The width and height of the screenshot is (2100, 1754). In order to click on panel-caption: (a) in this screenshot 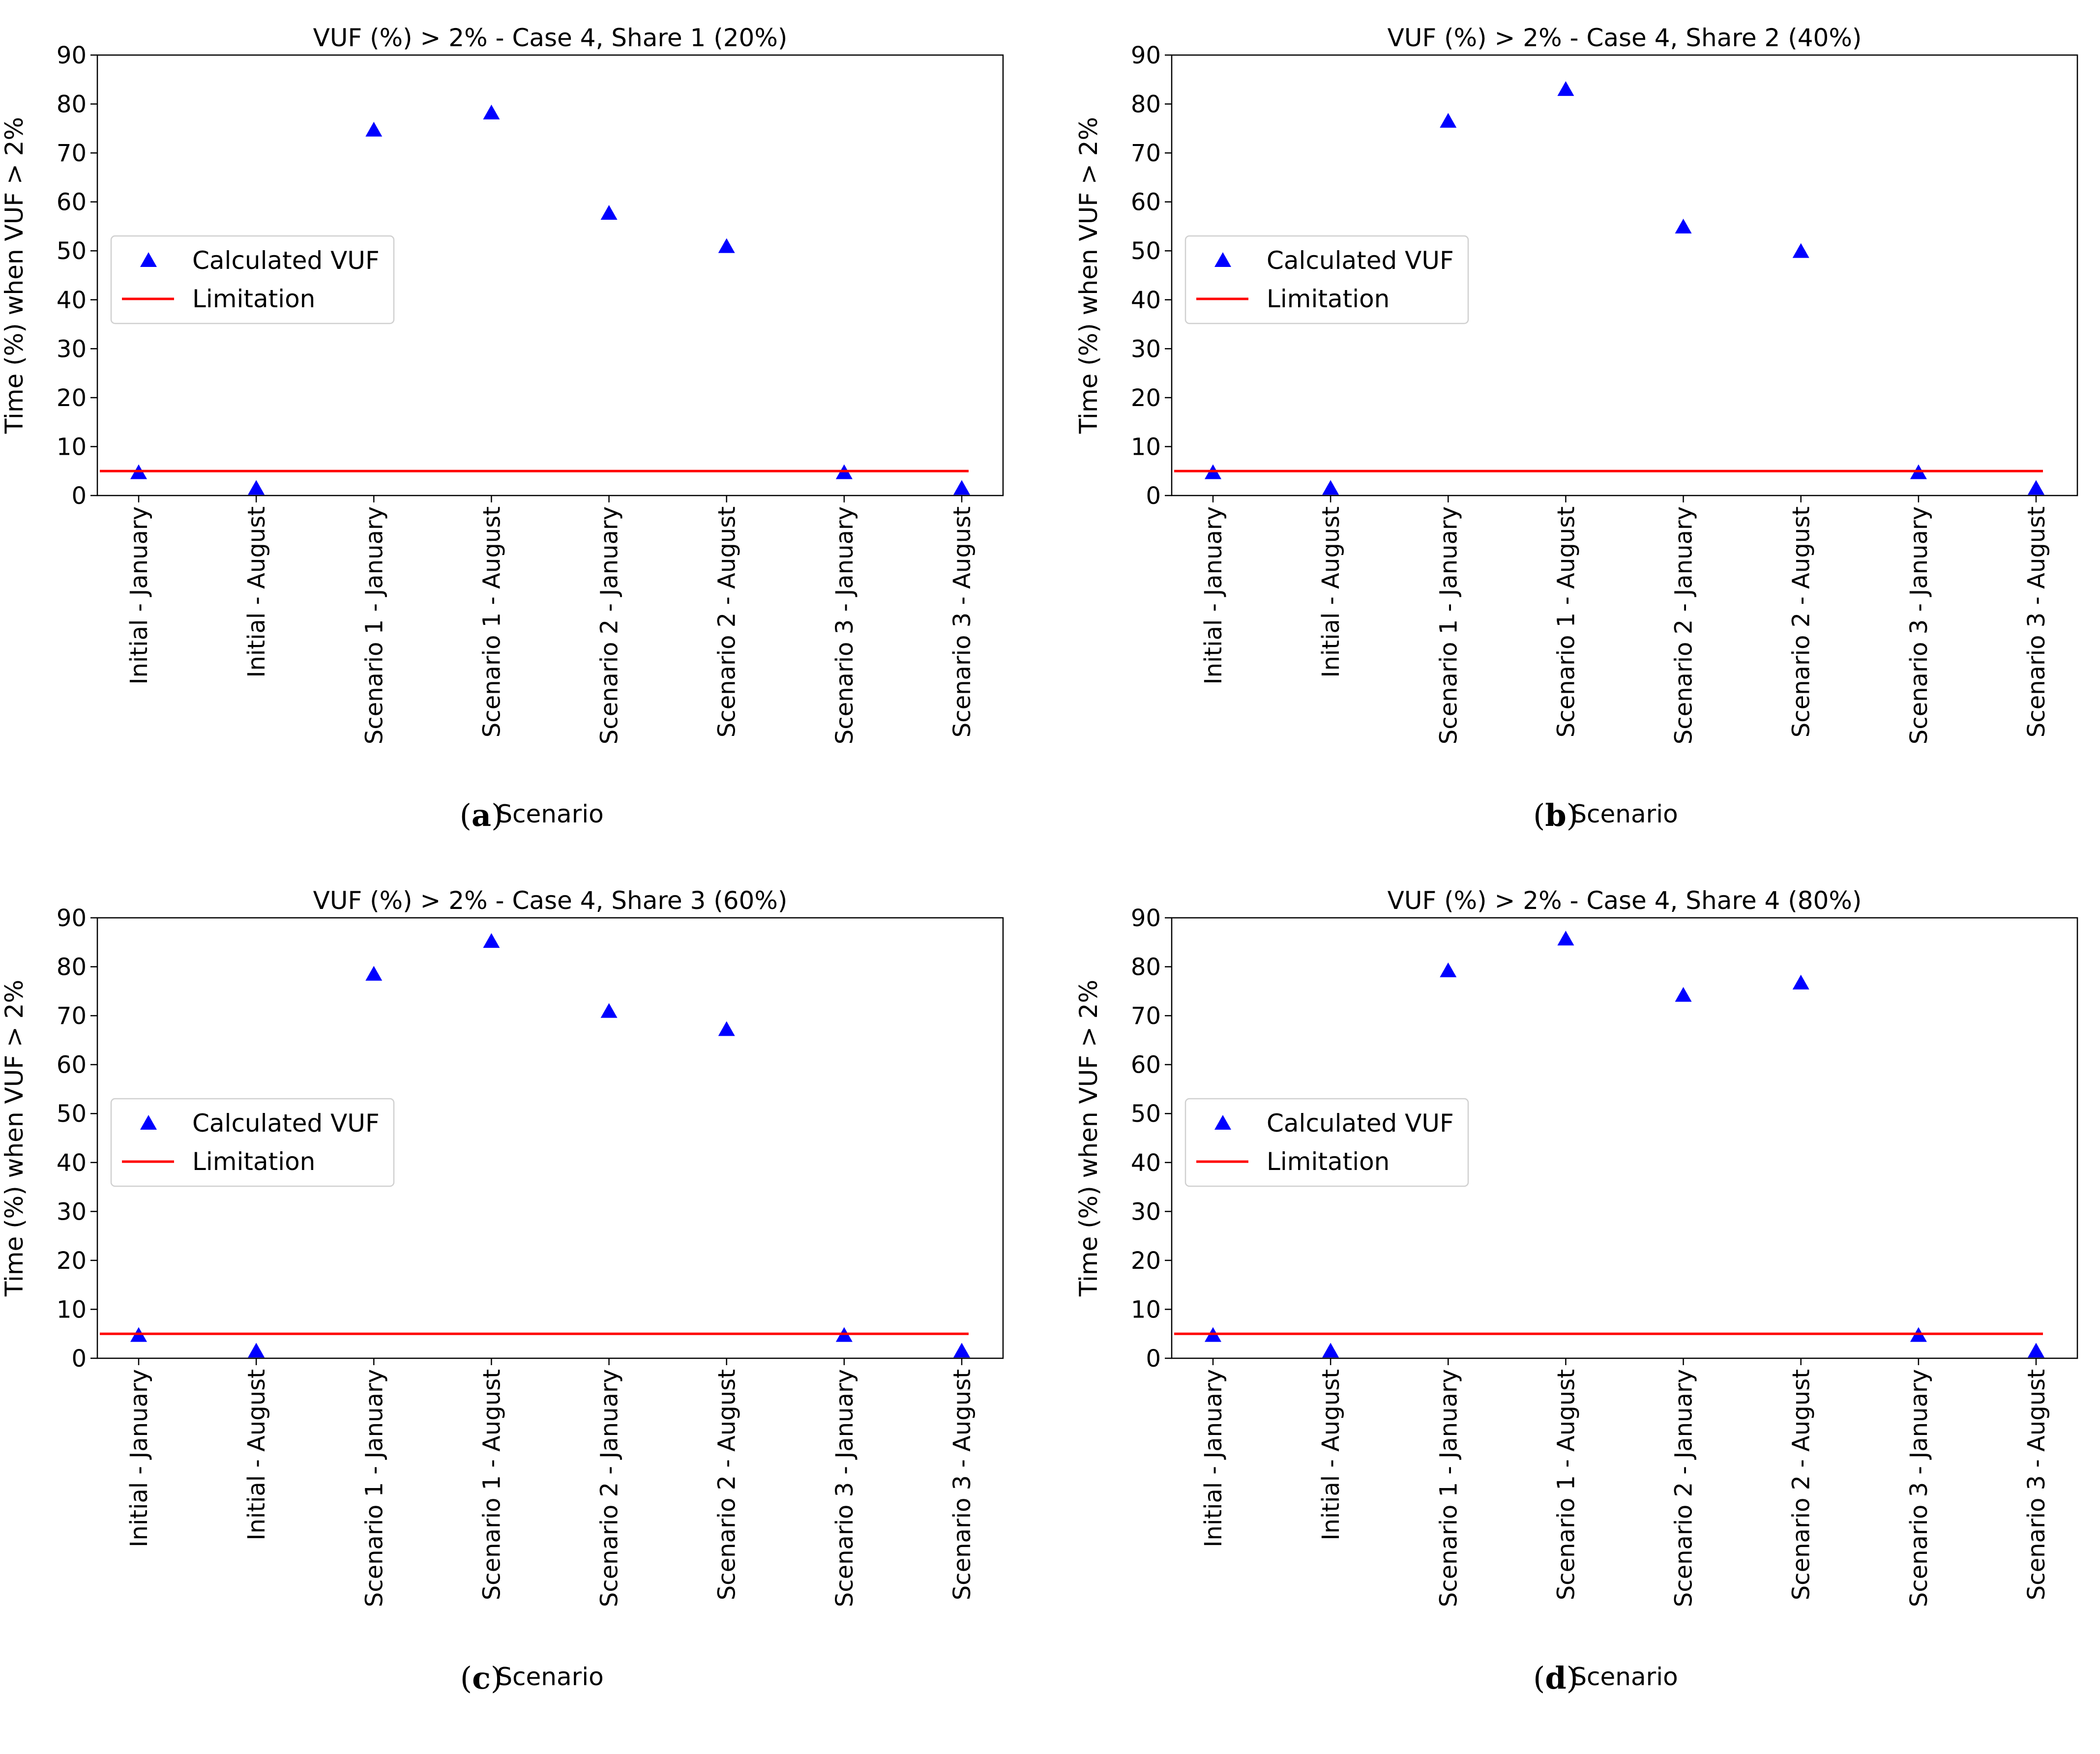, I will do `click(482, 815)`.